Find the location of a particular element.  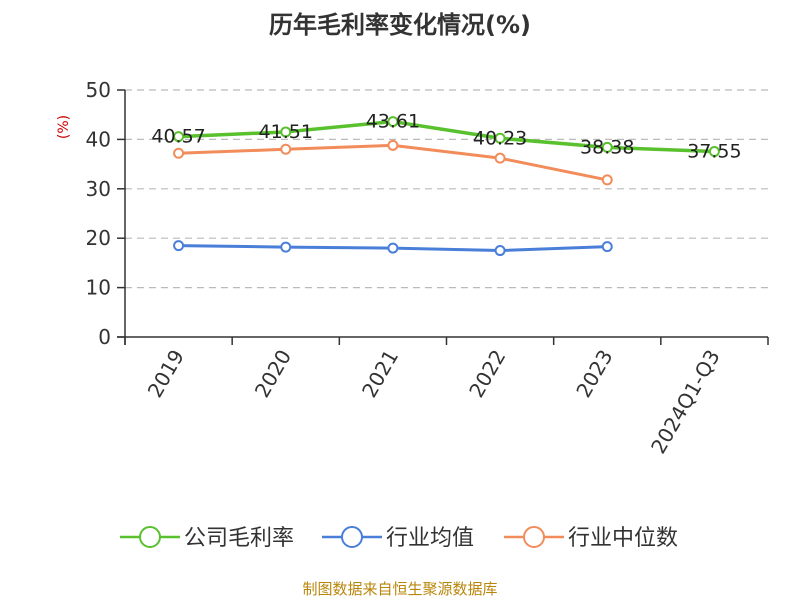

y-tick-label: 50 is located at coordinates (98, 90).